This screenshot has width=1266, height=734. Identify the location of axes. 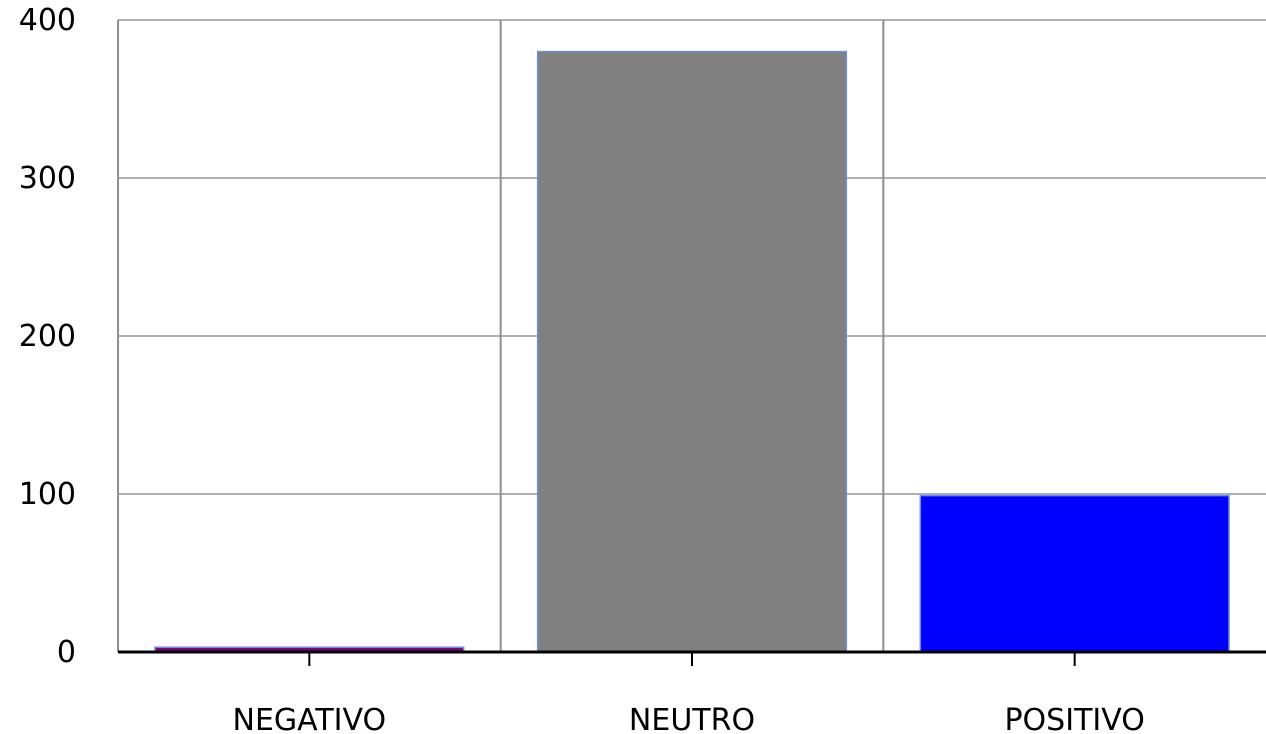
(692, 658).